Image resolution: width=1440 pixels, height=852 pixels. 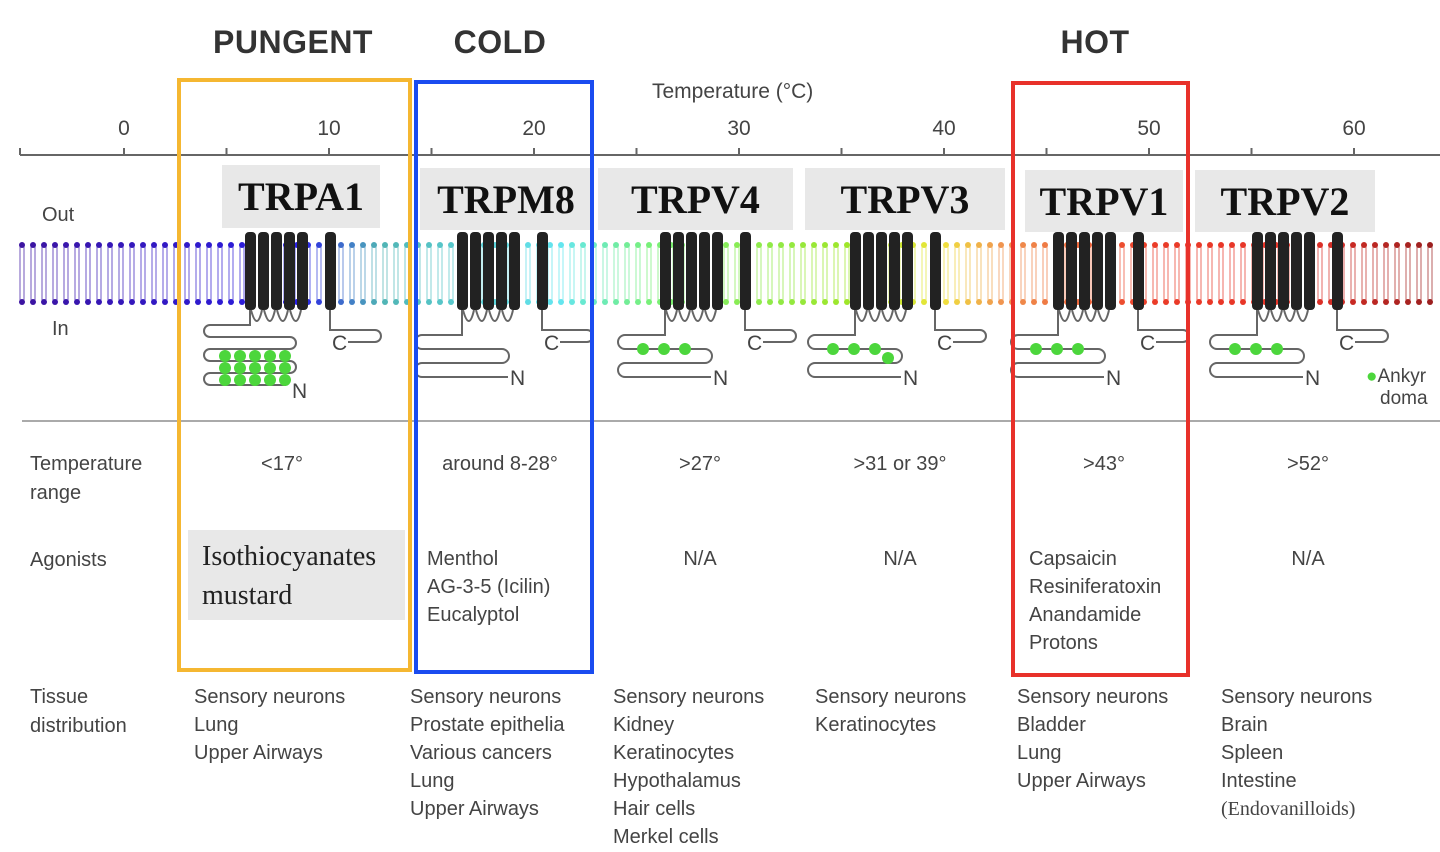 I want to click on agonist-item: Menthol, so click(x=463, y=559).